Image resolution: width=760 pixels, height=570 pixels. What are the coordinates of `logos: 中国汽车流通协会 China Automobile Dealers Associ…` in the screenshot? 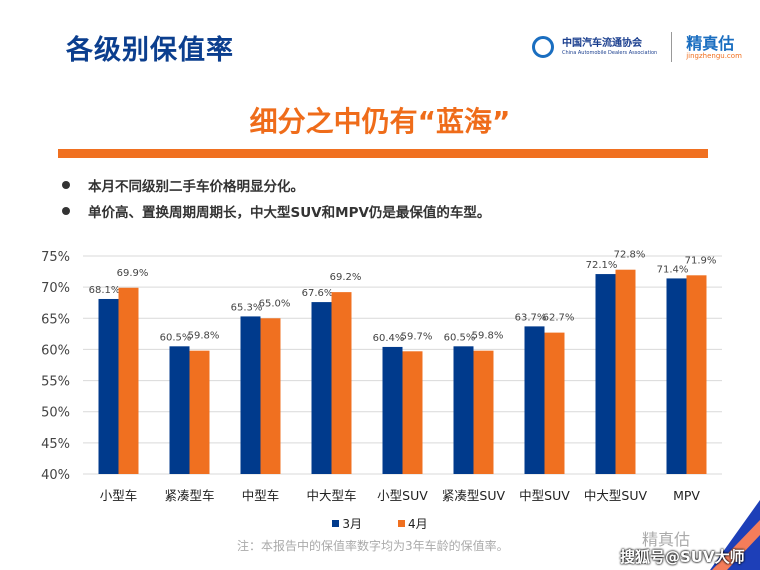 It's located at (637, 47).